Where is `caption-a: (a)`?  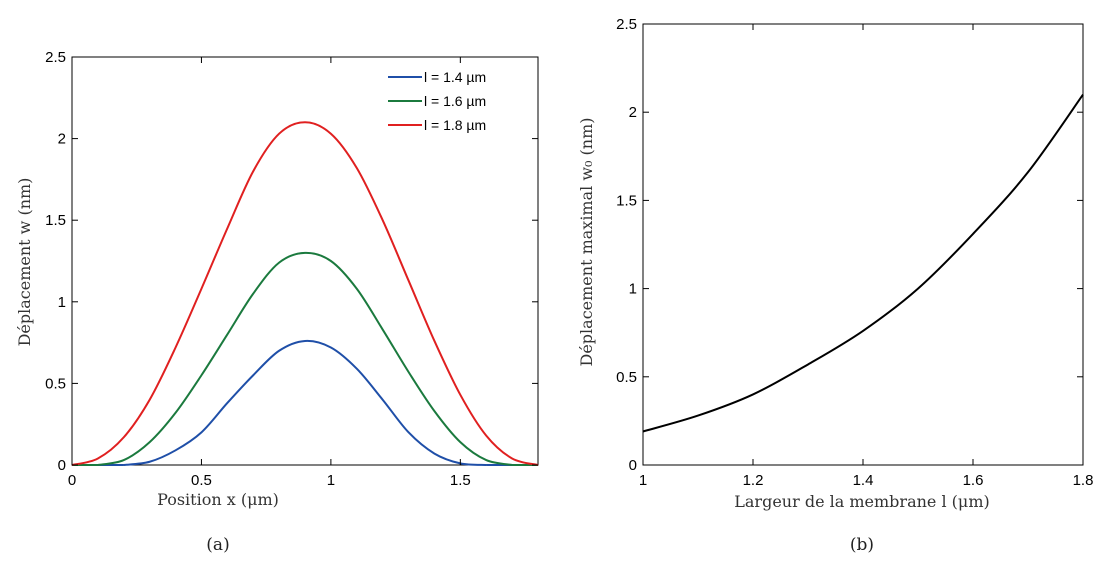
caption-a: (a) is located at coordinates (217, 545).